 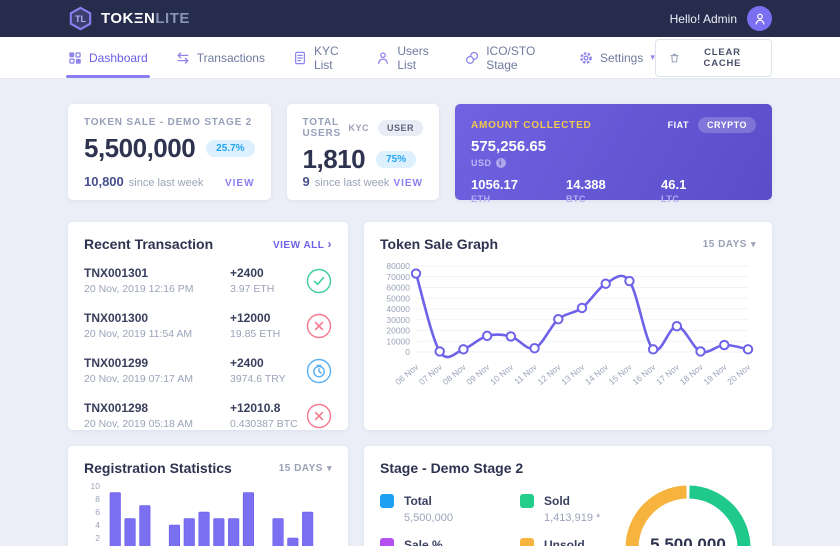 I want to click on person-icon, so click(x=760, y=19).